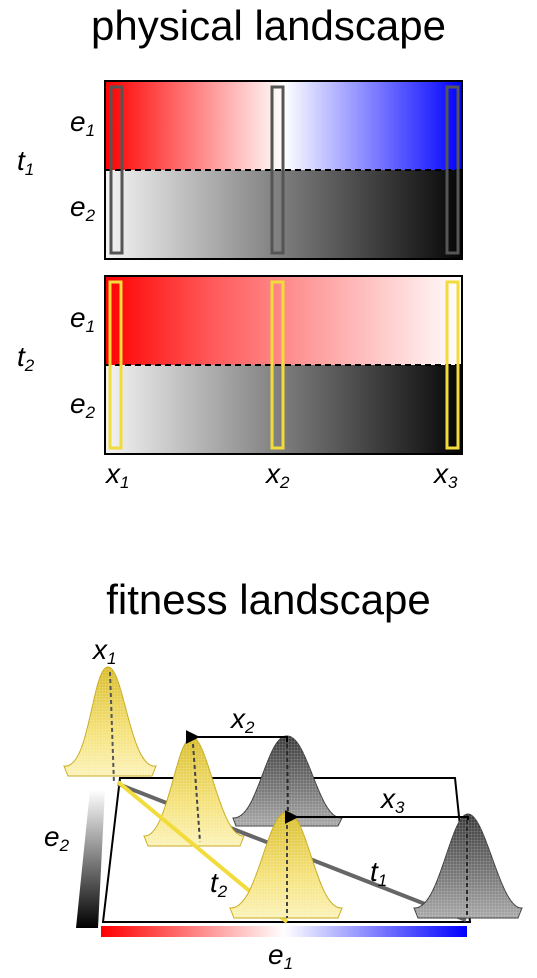  Describe the element at coordinates (268, 25) in the screenshot. I see `physical-landscape-title: physical landscape` at that location.